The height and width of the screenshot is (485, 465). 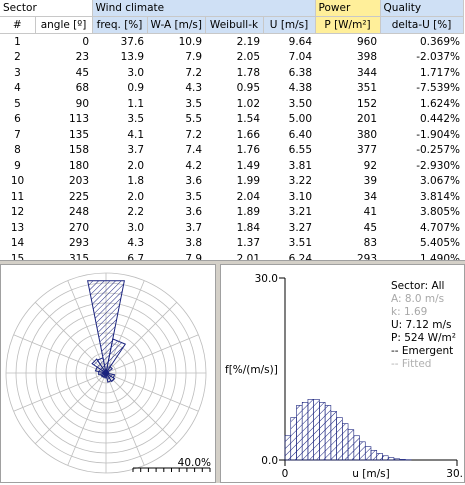 I want to click on table-cell: 45, so click(x=63, y=73).